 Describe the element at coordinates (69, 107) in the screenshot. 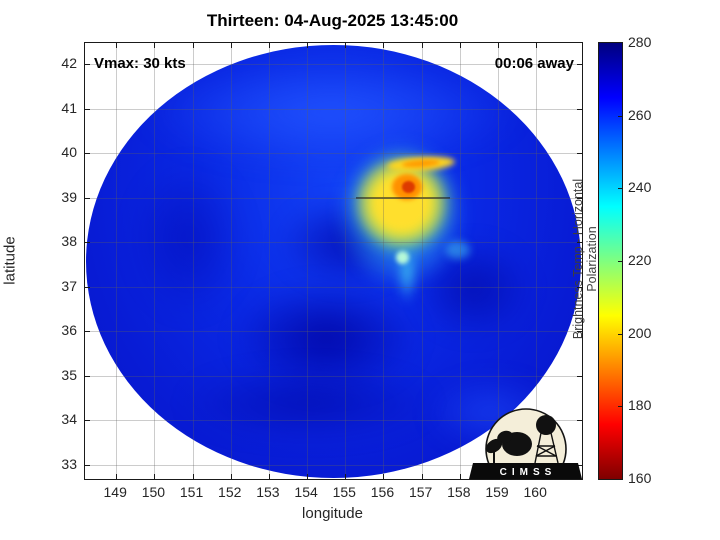

I see `y-tick-label: 41` at that location.